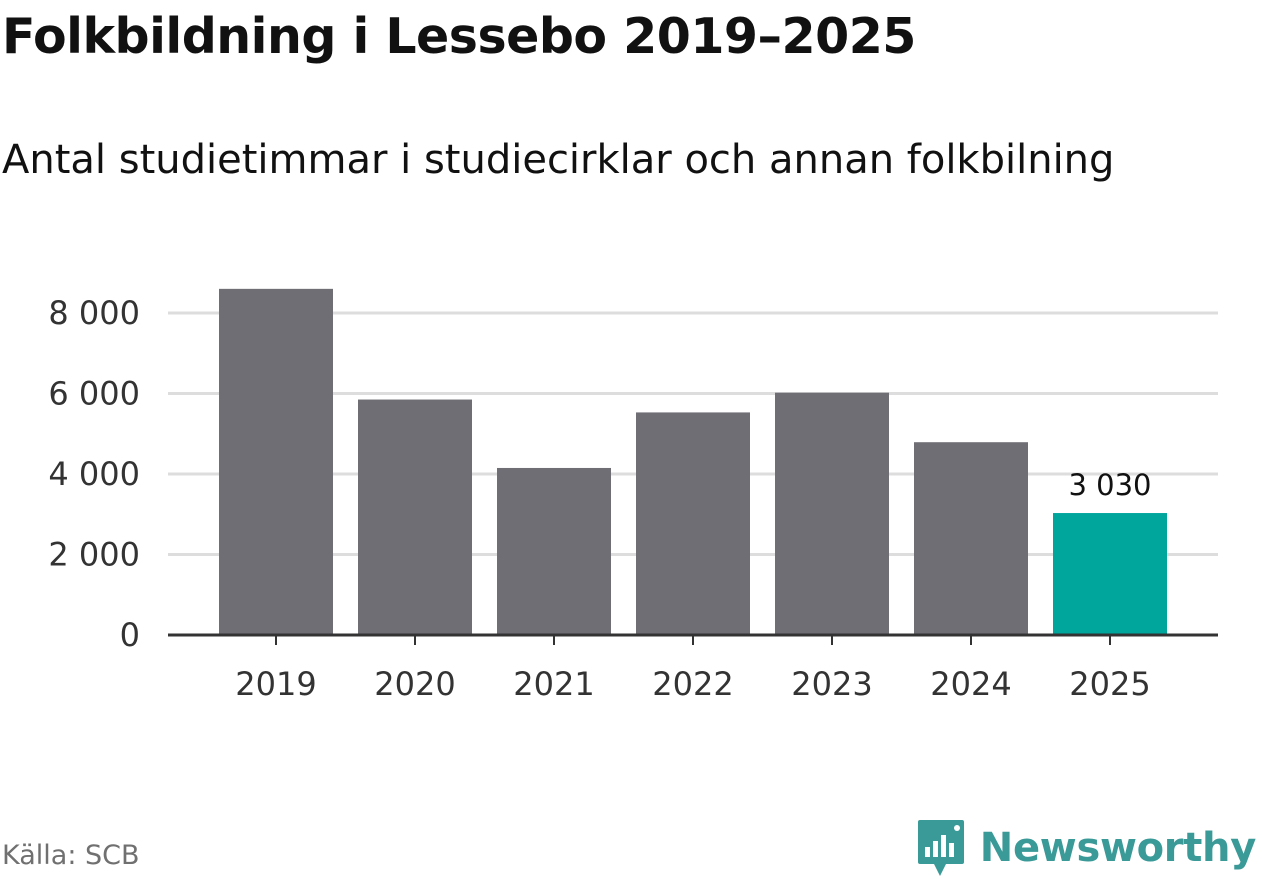 The width and height of the screenshot is (1262, 879). What do you see at coordinates (1110, 574) in the screenshot?
I see `bar-2025` at bounding box center [1110, 574].